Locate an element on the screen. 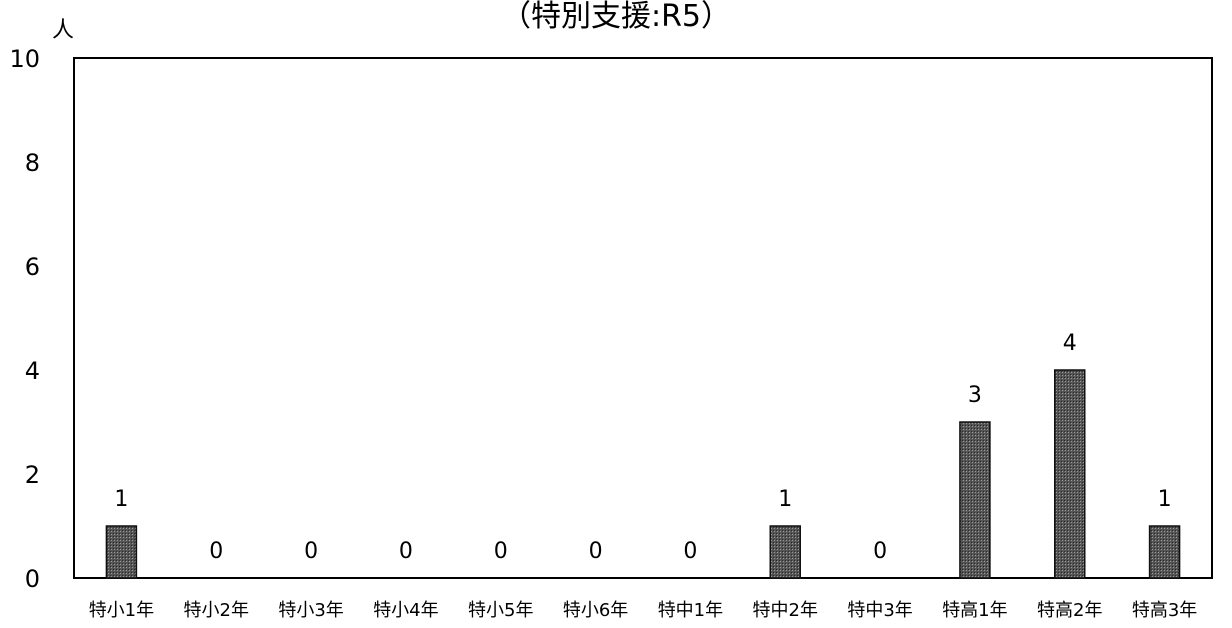 Image resolution: width=1232 pixels, height=628 pixels. x-category-label: 特小1年 is located at coordinates (121, 610).